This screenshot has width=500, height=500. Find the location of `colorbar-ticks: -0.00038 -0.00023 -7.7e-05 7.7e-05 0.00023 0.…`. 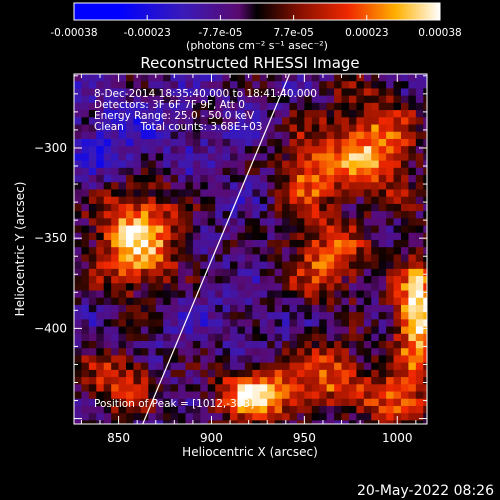

colorbar-ticks: -0.00038 -0.00023 -7.7e-05 7.7e-05 0.00023 0.… is located at coordinates (256, 27).